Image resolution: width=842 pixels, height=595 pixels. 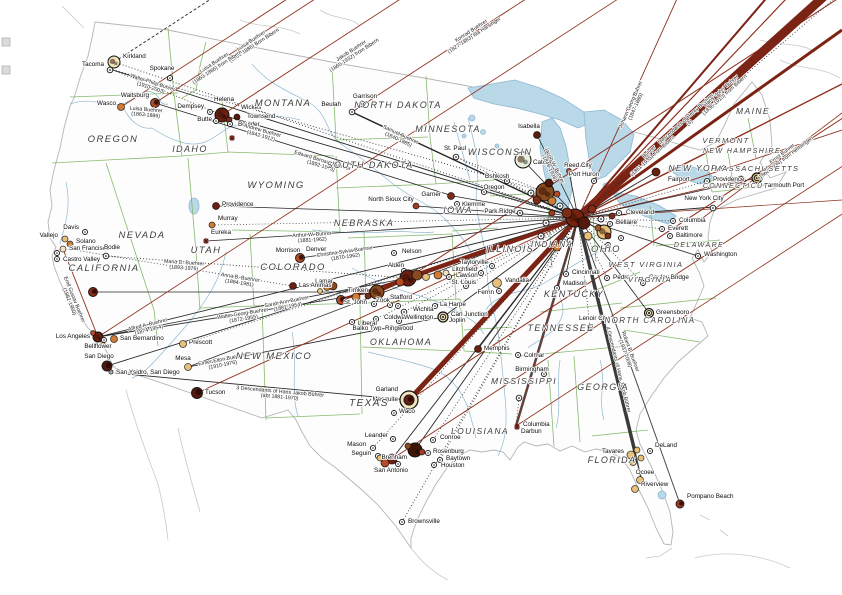 I want to click on state-label: TENNESSEE, so click(x=560, y=328).